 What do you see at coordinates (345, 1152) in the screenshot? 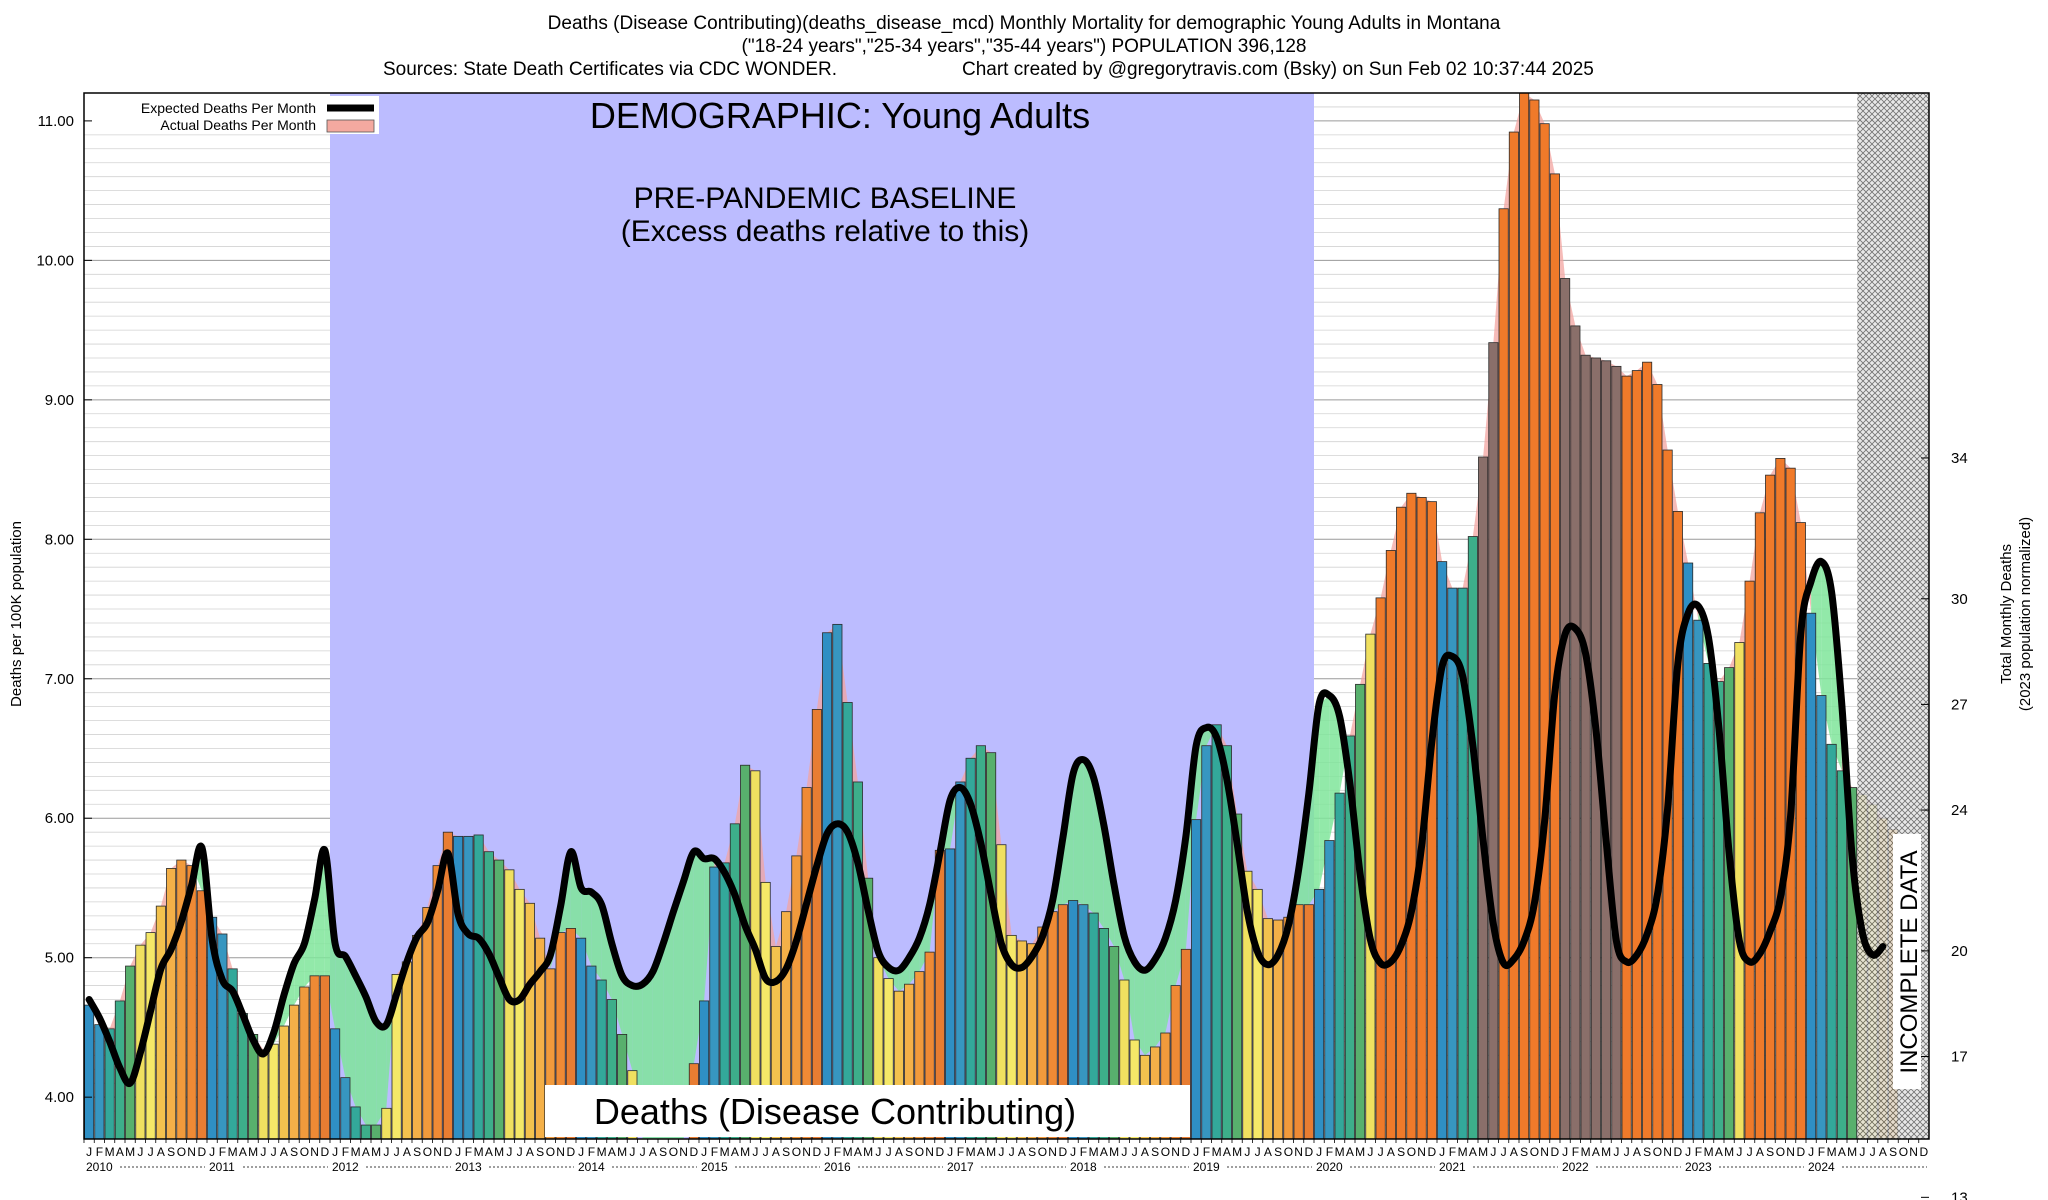
I see `x-month-label: F` at bounding box center [345, 1152].